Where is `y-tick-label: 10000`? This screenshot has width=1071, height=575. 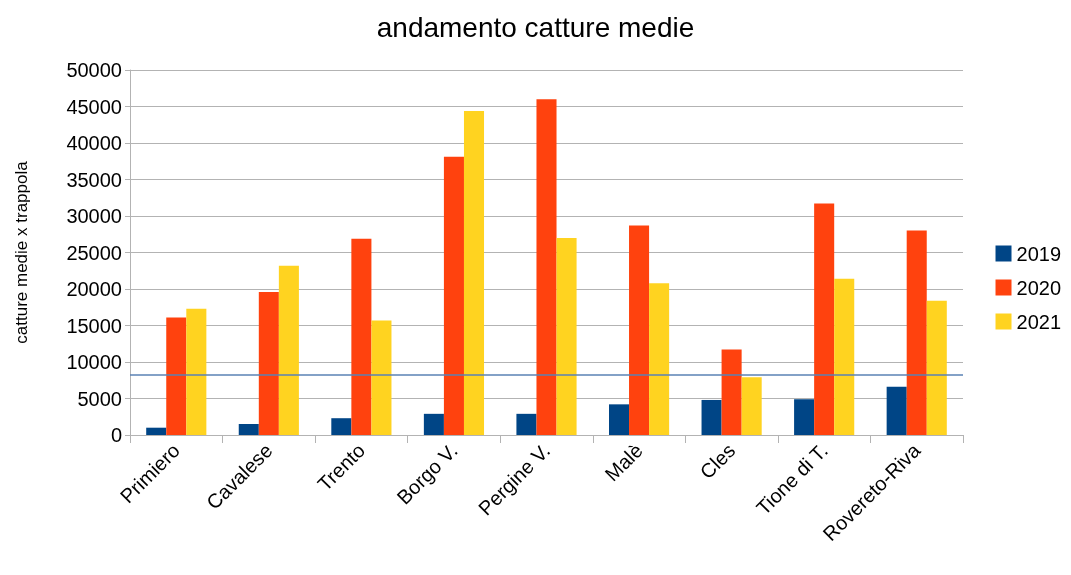 y-tick-label: 10000 is located at coordinates (94, 362).